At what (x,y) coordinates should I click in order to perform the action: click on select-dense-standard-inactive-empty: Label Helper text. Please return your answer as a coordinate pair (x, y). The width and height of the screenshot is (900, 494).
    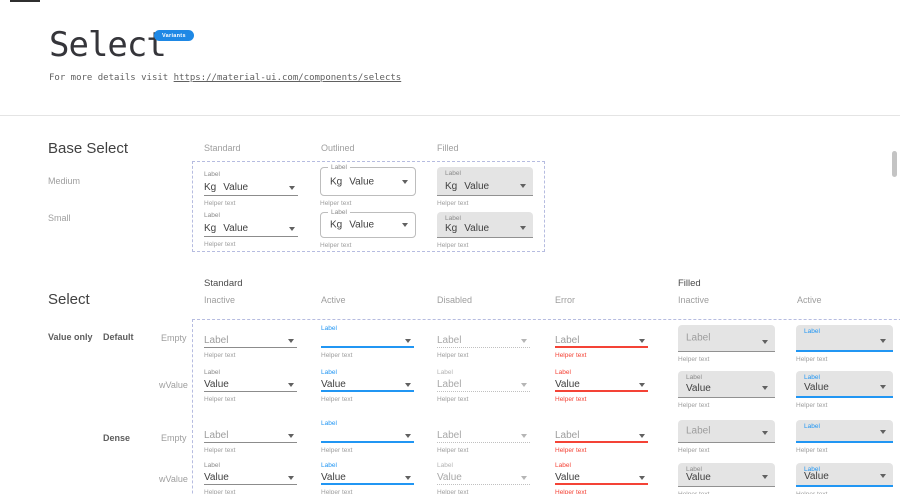
    Looking at the image, I should click on (250, 436).